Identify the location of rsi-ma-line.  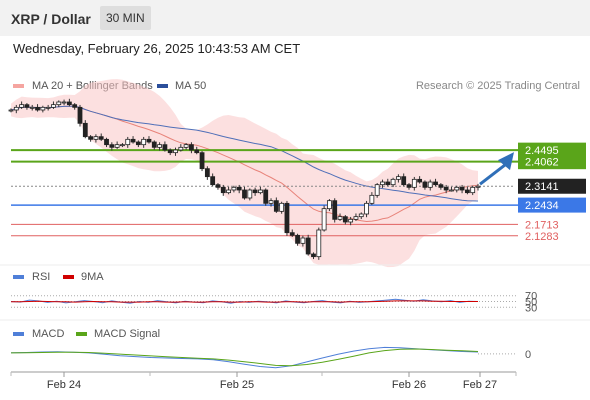
(244, 301).